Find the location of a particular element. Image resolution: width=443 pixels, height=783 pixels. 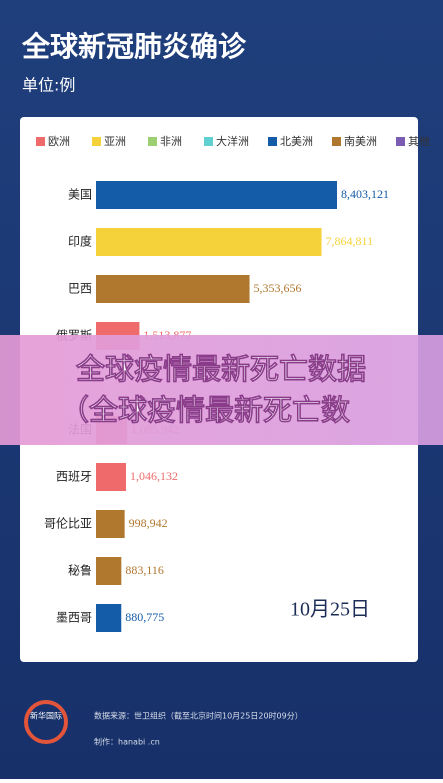

value-label: 883,116 is located at coordinates (144, 570).